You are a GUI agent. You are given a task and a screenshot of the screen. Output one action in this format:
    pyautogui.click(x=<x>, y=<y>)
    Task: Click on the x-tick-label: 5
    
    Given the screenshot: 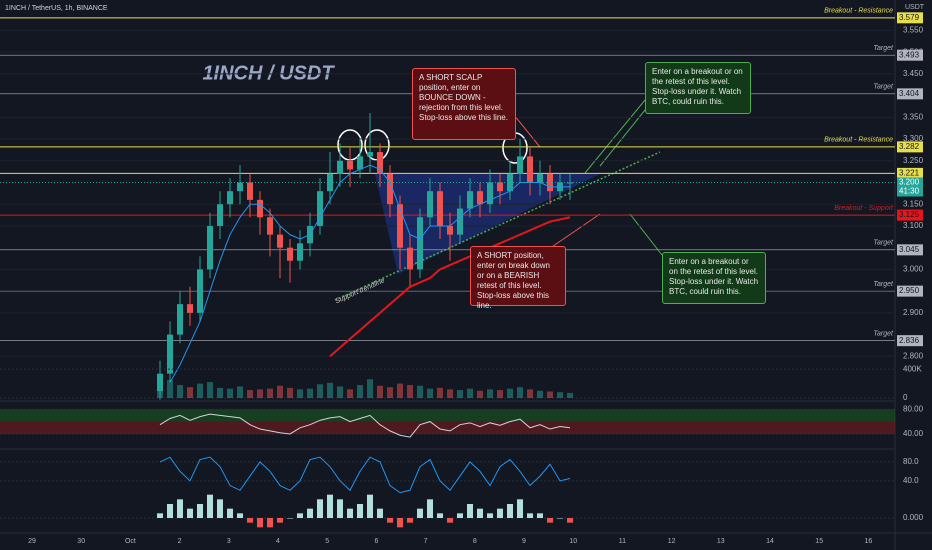 What is the action you would take?
    pyautogui.click(x=327, y=541)
    